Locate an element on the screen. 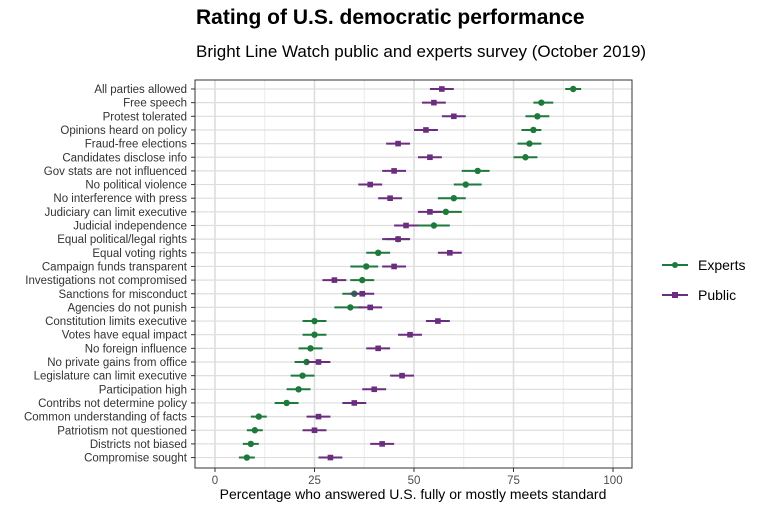 This screenshot has width=768, height=512. category-label: Gov stats are not influenced is located at coordinates (115, 172).